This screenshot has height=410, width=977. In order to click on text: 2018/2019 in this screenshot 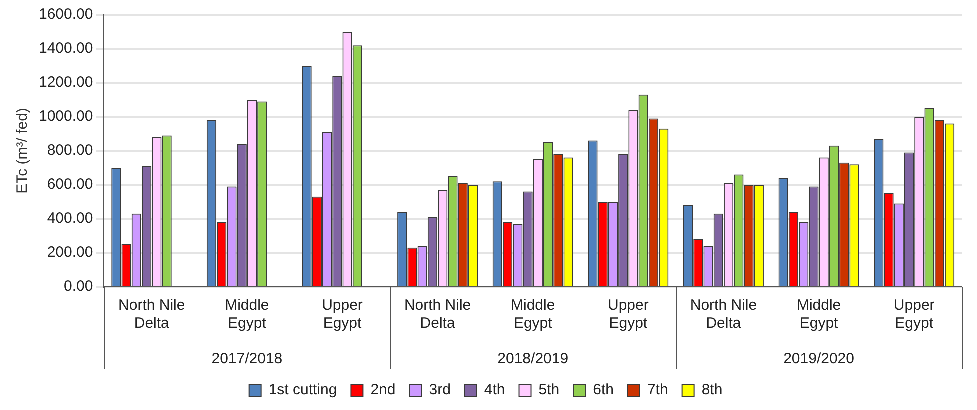, I will do `click(533, 359)`.